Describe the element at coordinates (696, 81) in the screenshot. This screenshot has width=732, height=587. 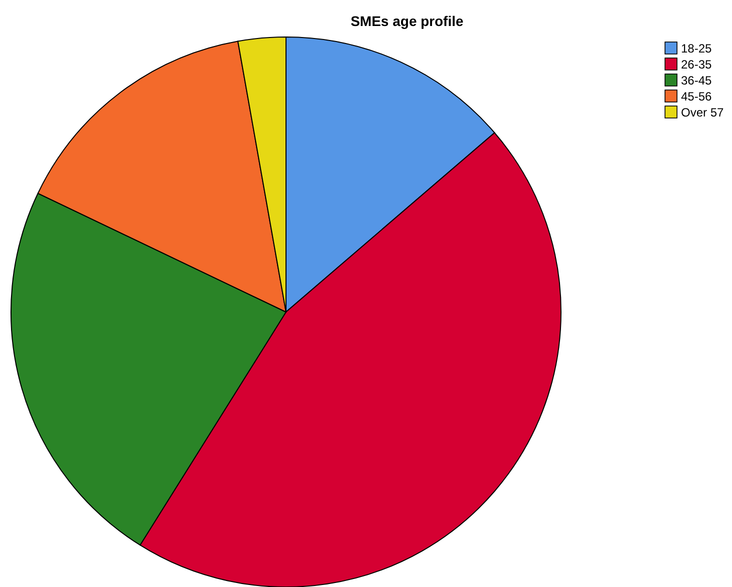
I see `legend-label: 36-45` at that location.